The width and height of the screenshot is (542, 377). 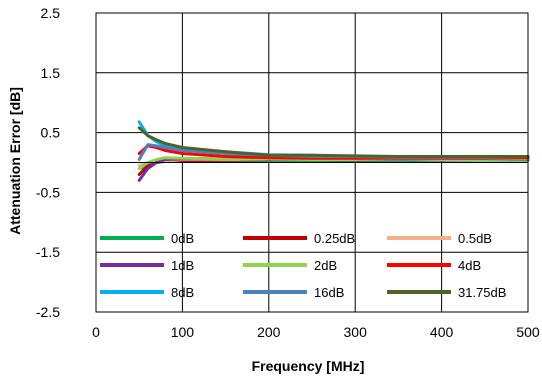 I want to click on x-tick-label: 300, so click(x=356, y=332).